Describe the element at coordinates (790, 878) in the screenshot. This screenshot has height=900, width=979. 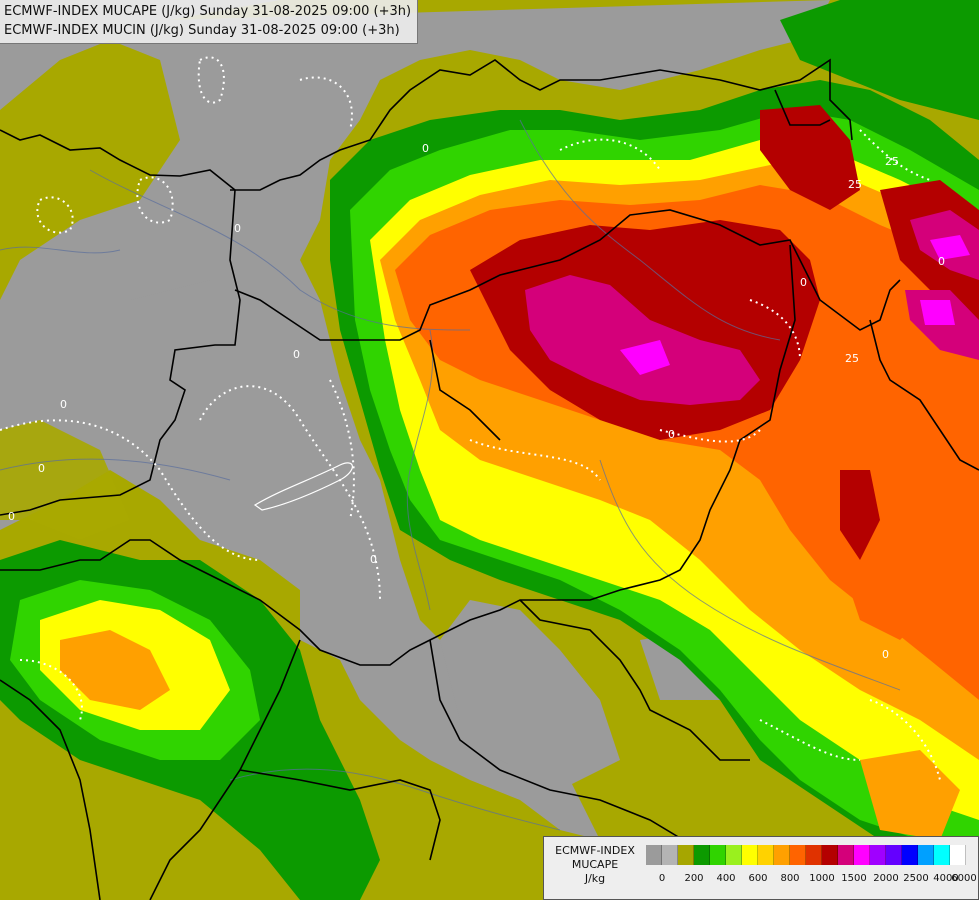
I see `legend-tick: 800` at that location.